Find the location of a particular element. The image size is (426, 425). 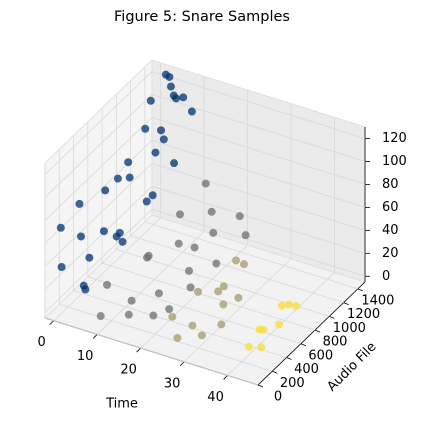

y-tick-label: 1400 is located at coordinates (377, 300).